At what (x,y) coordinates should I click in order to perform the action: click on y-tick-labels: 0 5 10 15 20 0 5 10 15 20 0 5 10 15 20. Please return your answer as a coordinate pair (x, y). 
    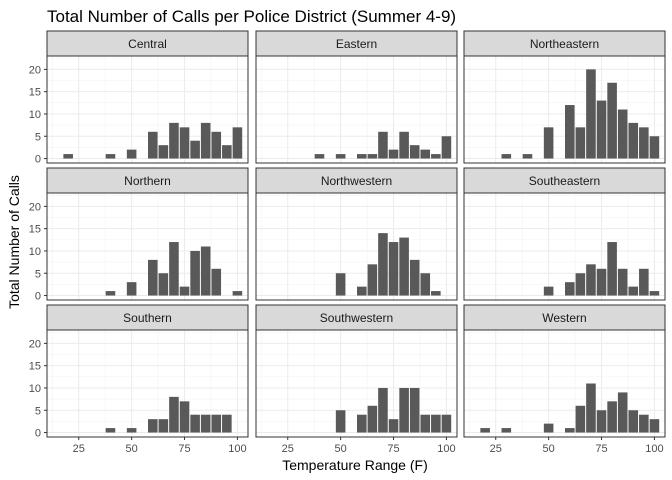
    Looking at the image, I should click on (38, 252).